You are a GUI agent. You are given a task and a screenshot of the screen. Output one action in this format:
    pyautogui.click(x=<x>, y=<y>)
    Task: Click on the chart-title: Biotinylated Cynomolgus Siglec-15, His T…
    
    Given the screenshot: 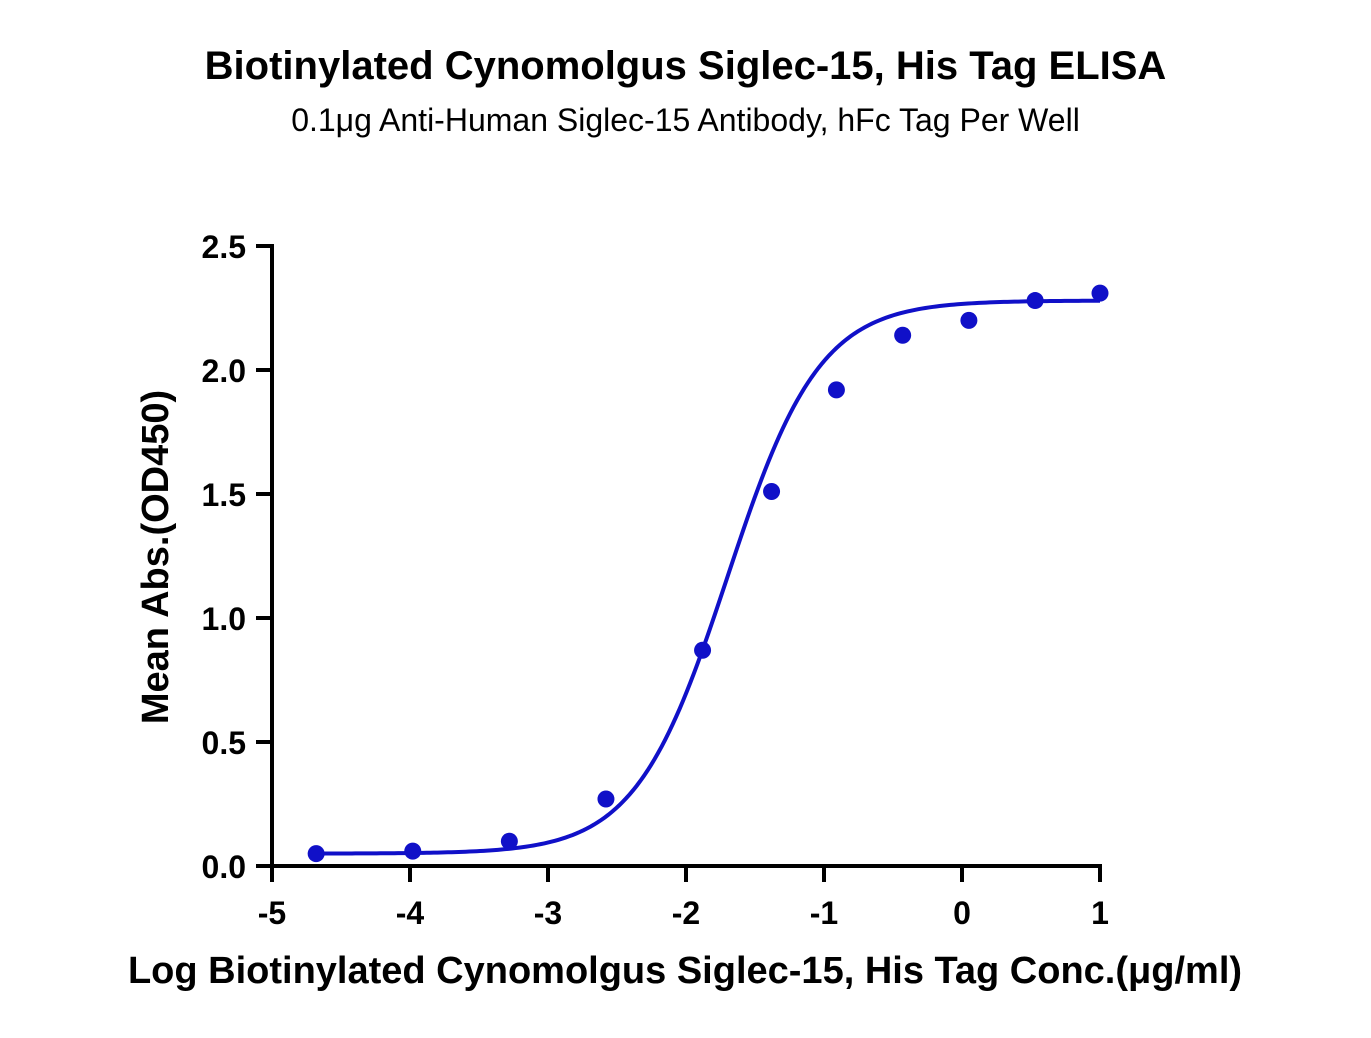 What is the action you would take?
    pyautogui.click(x=685, y=66)
    